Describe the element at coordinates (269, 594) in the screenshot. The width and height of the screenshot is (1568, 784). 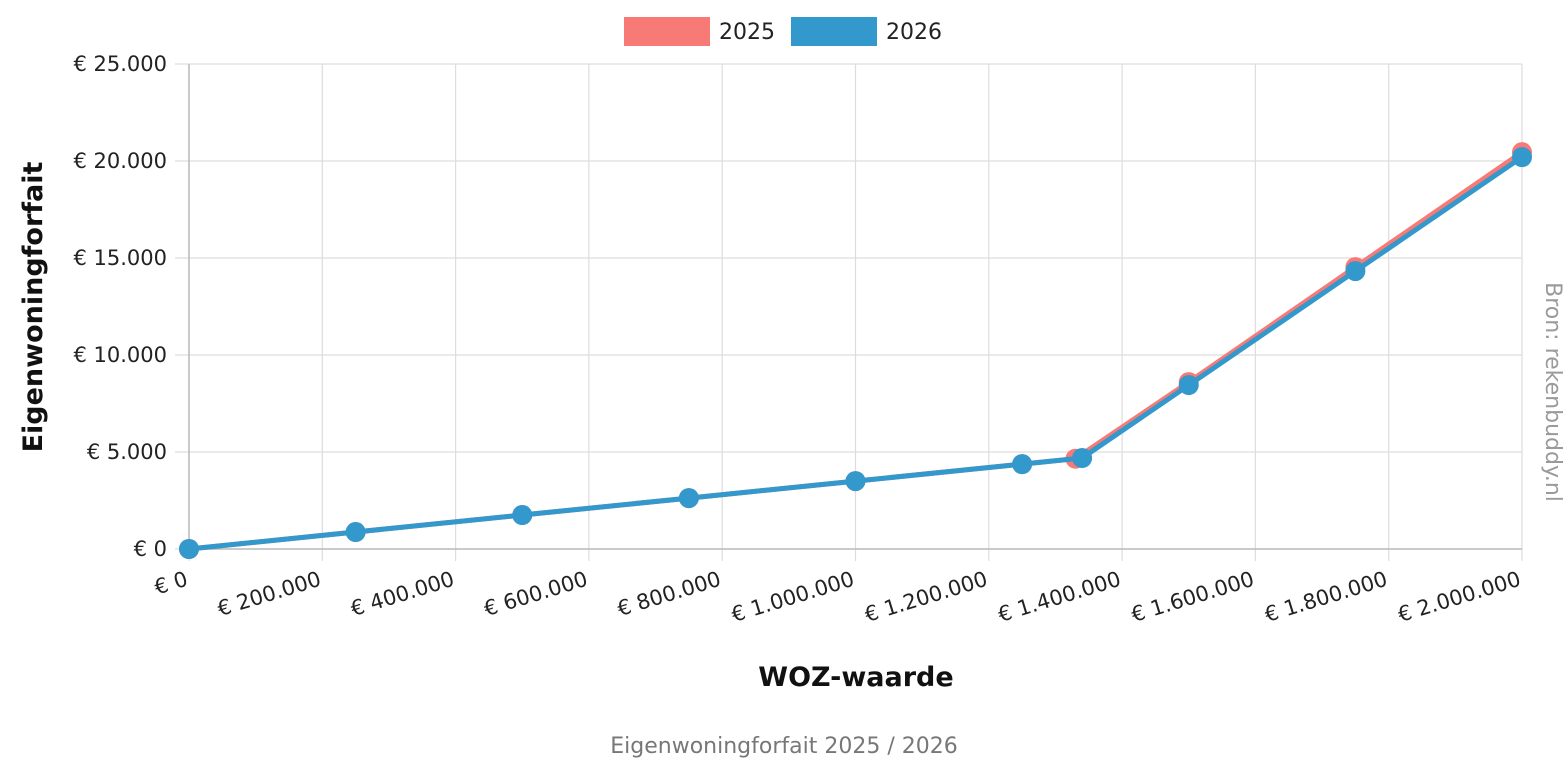
I see `x-tick-label: € 200.000` at that location.